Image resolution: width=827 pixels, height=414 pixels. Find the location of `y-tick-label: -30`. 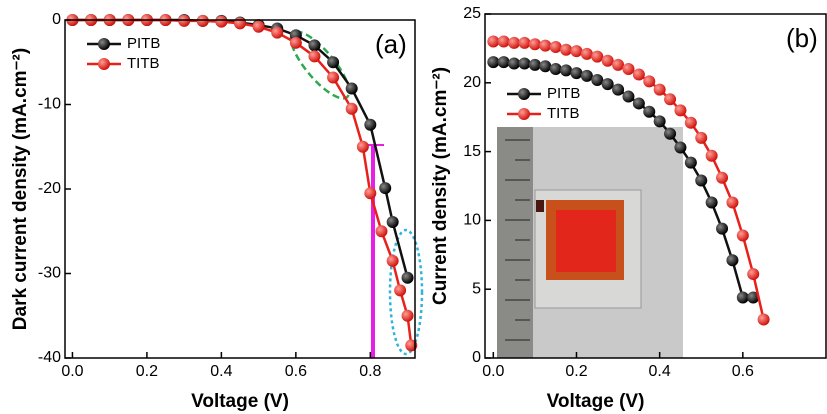

y-tick-label: -30 is located at coordinates (49, 273).